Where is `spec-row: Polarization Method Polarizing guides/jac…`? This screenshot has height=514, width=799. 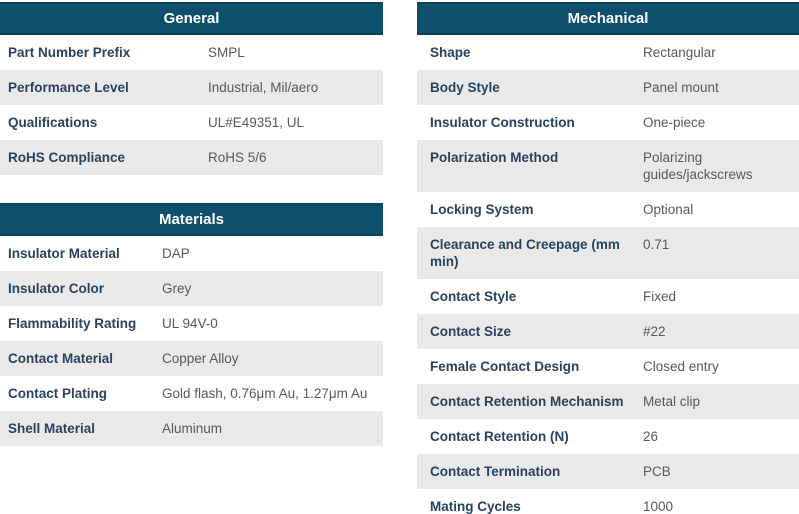 spec-row: Polarization Method Polarizing guides/jac… is located at coordinates (608, 166).